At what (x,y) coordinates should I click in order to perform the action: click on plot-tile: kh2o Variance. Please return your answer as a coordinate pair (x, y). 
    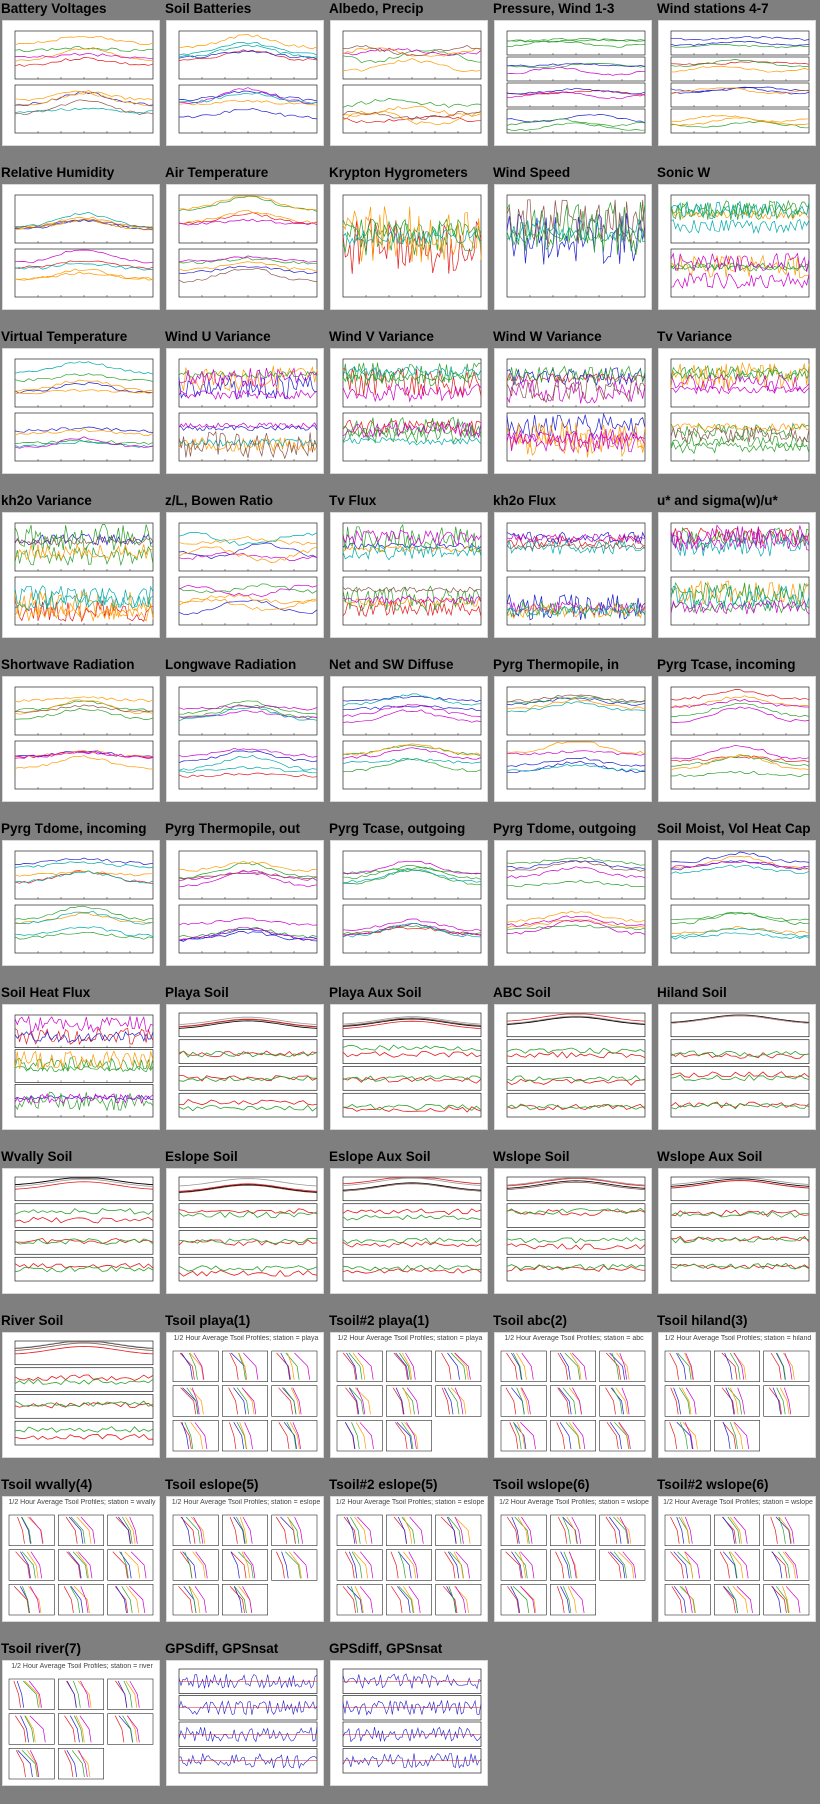
    Looking at the image, I should click on (82, 574).